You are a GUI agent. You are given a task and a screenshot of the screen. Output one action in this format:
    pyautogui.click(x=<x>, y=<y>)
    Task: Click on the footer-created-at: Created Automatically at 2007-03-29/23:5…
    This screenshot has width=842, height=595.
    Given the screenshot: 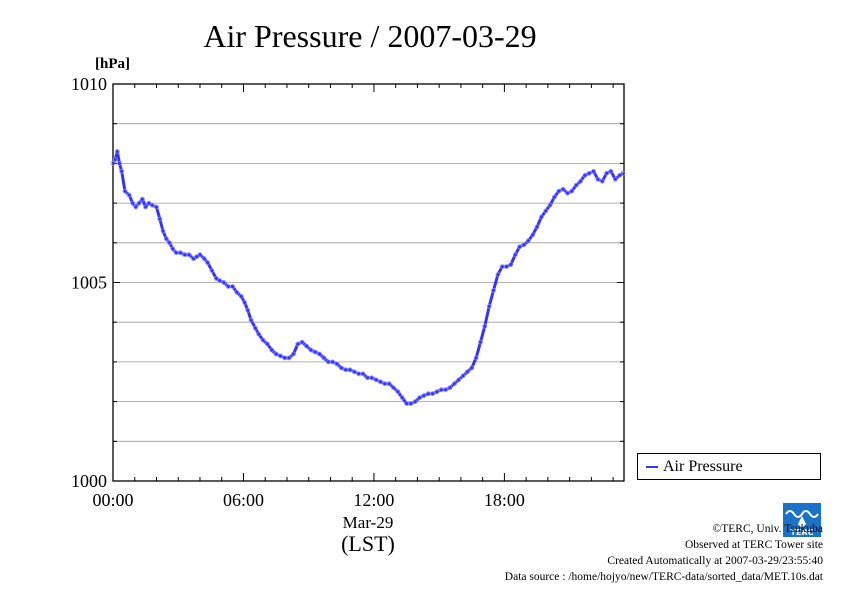 What is the action you would take?
    pyautogui.click(x=715, y=561)
    